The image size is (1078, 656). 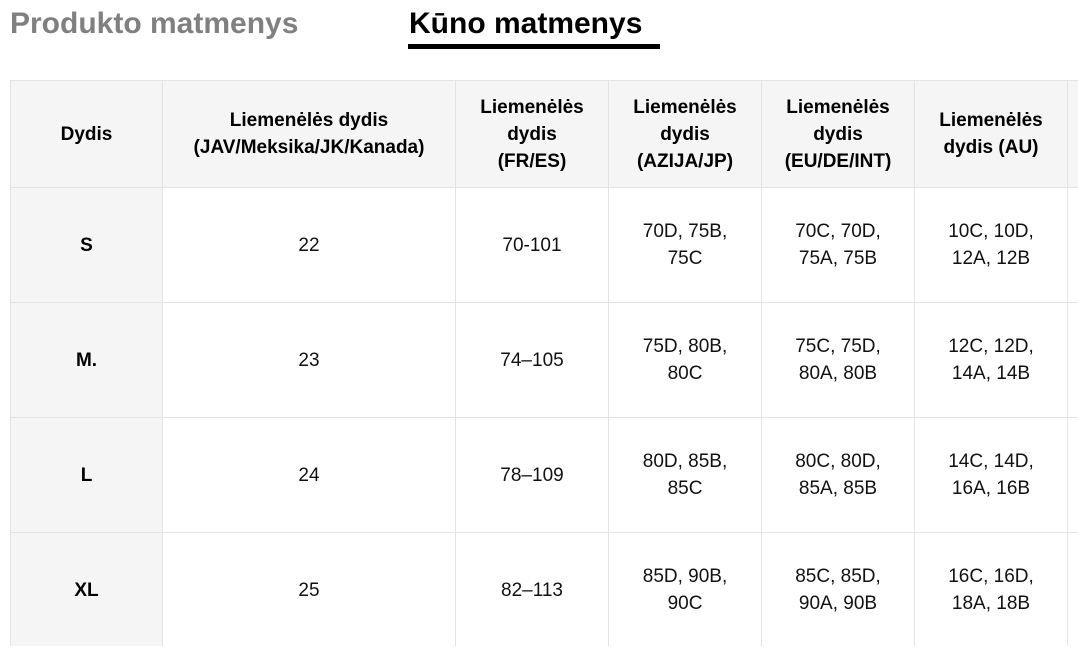 I want to click on table-cell: 75D, 80B, 80C, so click(x=685, y=360).